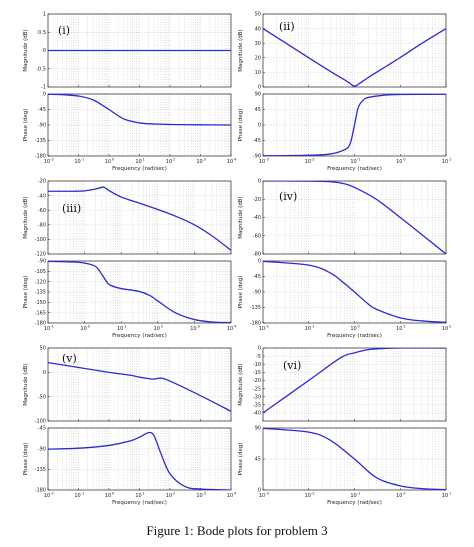 The width and height of the screenshot is (474, 547). I want to click on x-tick-exponent: 3, so click(205, 159).